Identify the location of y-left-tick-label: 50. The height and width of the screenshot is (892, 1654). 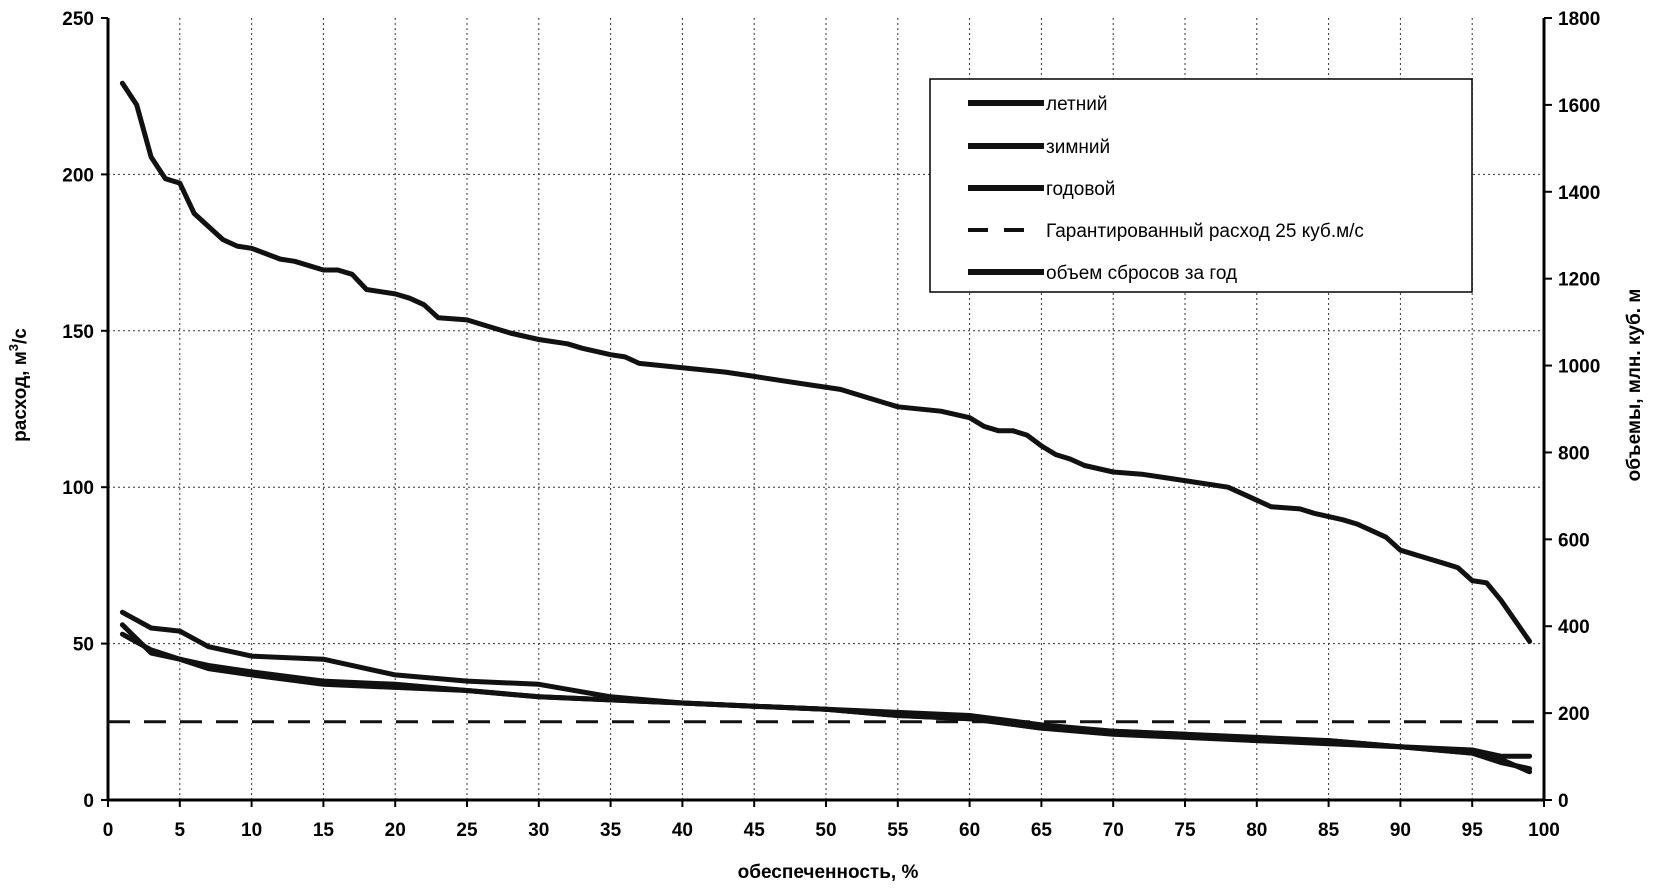
(83, 645).